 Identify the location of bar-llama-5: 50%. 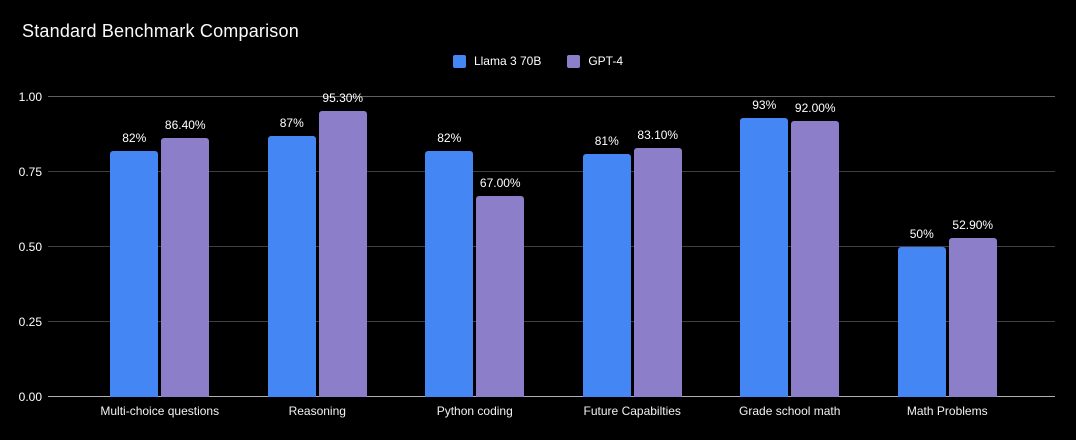
(921, 312).